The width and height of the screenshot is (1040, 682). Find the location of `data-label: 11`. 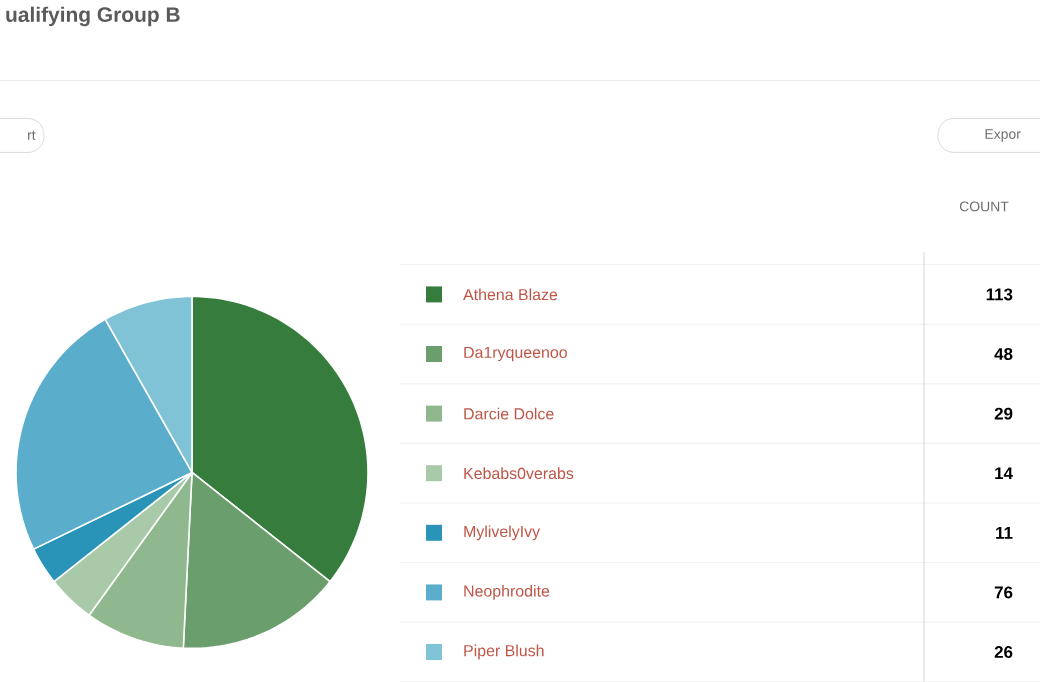

data-label: 11 is located at coordinates (1004, 532).